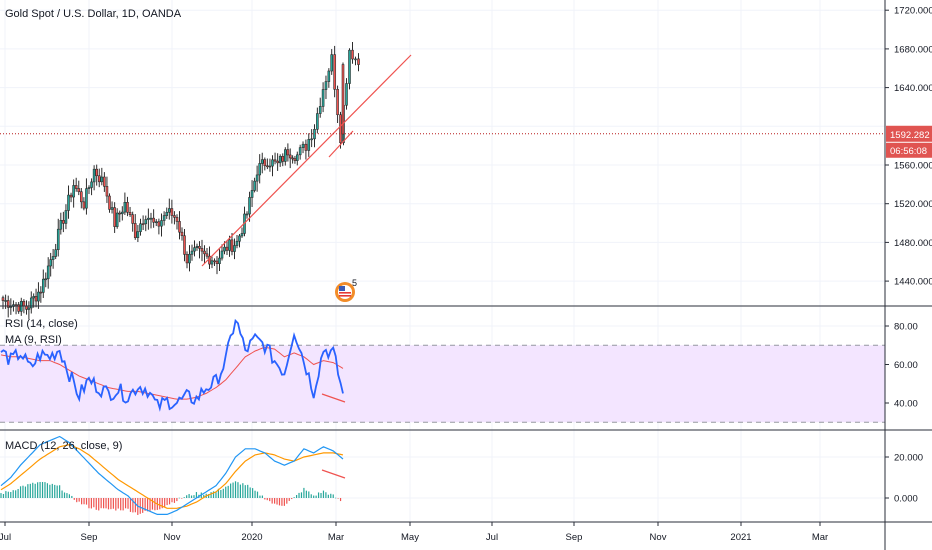 The image size is (932, 550). I want to click on macd-divergence-line, so click(333, 474).